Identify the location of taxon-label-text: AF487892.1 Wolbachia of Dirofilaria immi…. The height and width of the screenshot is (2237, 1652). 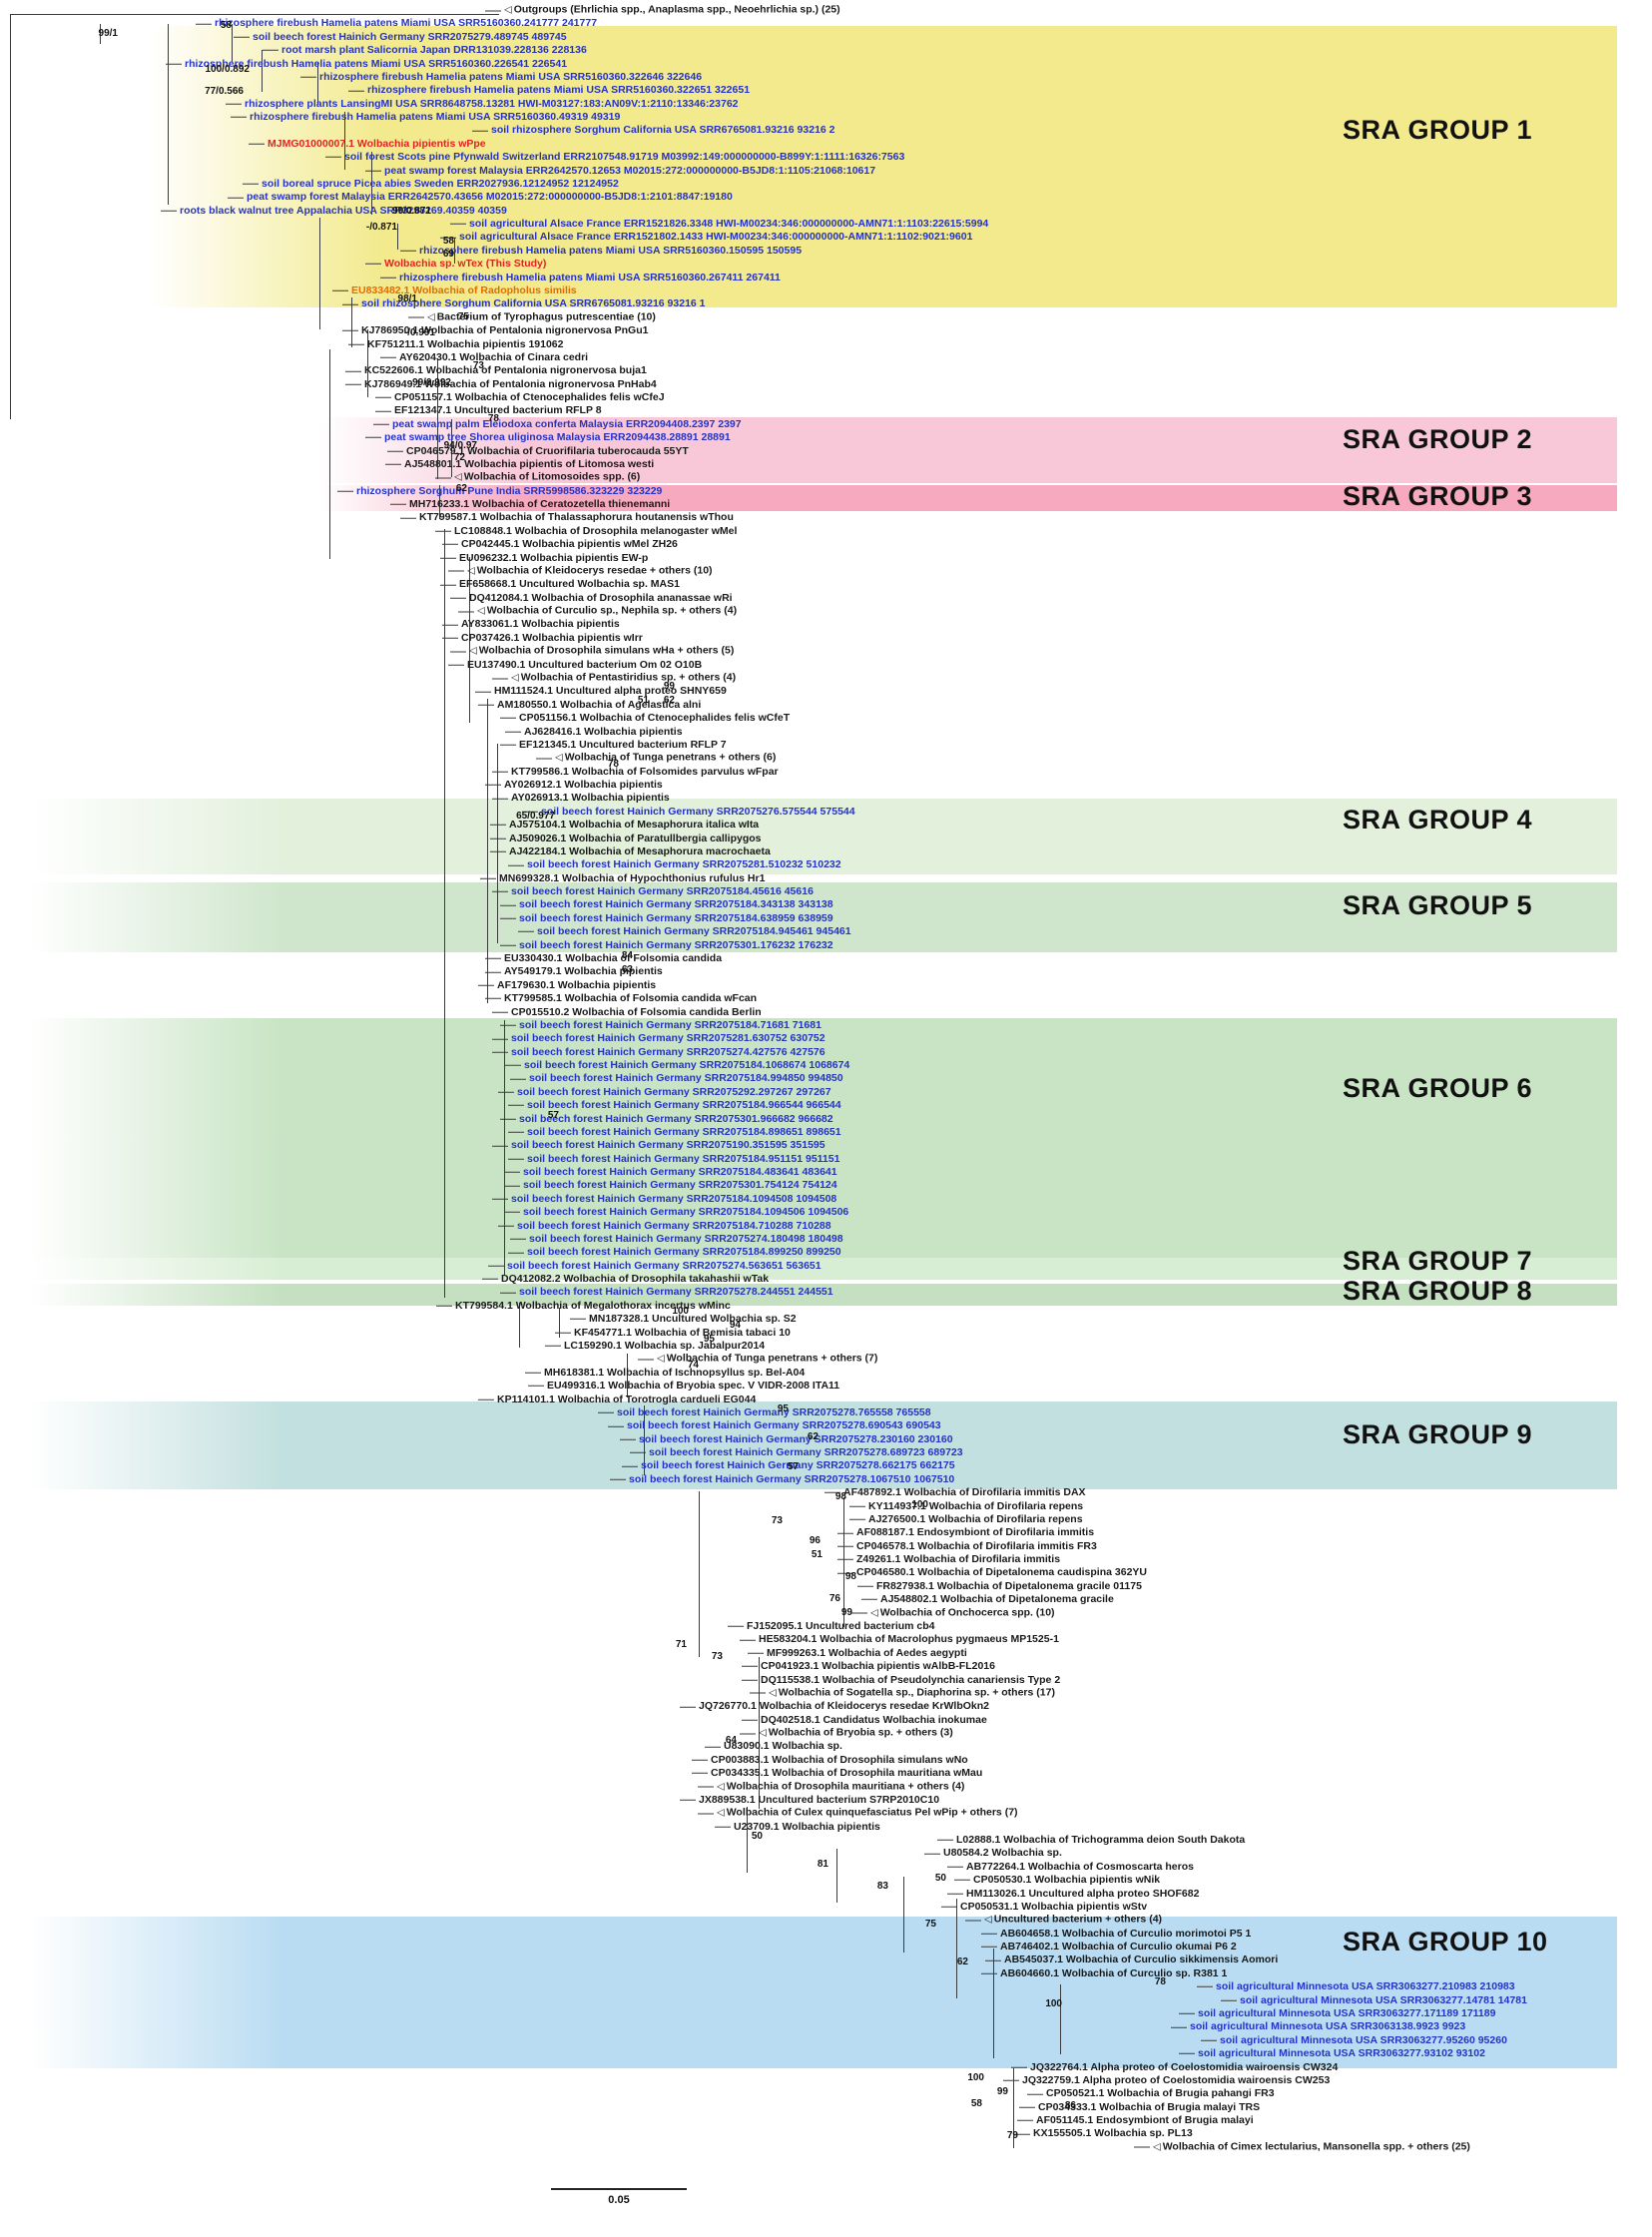
(964, 1492).